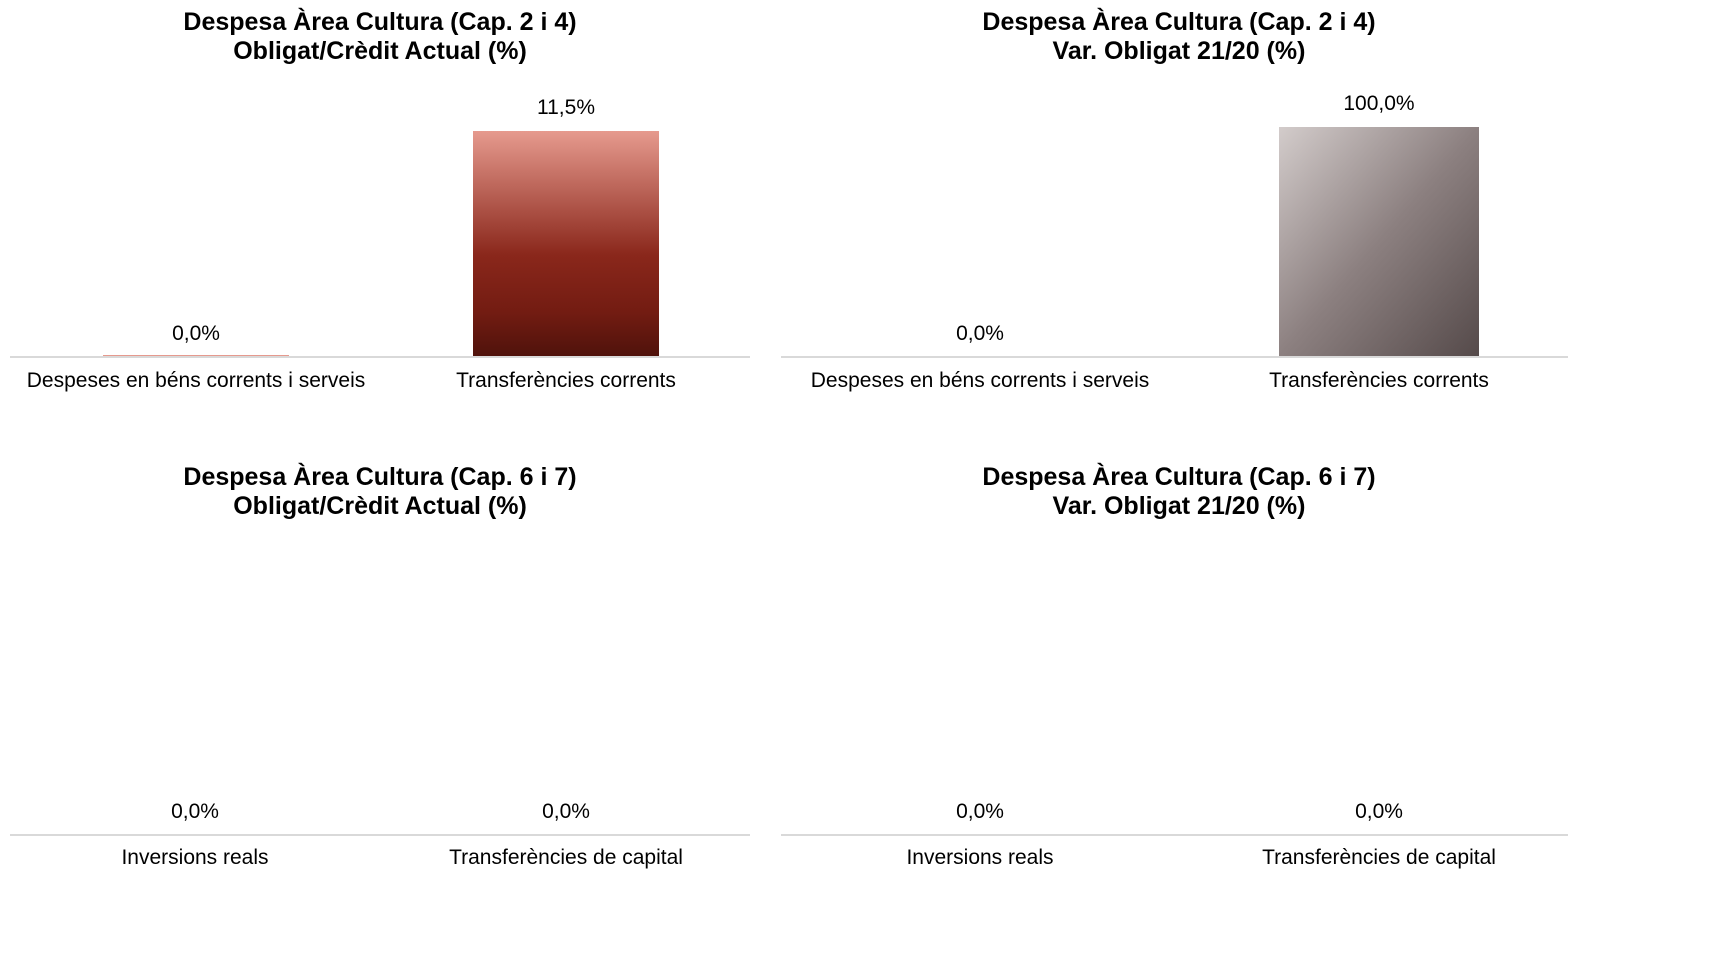 The height and width of the screenshot is (962, 1733). Describe the element at coordinates (566, 107) in the screenshot. I see `data-label: 11,5%` at that location.